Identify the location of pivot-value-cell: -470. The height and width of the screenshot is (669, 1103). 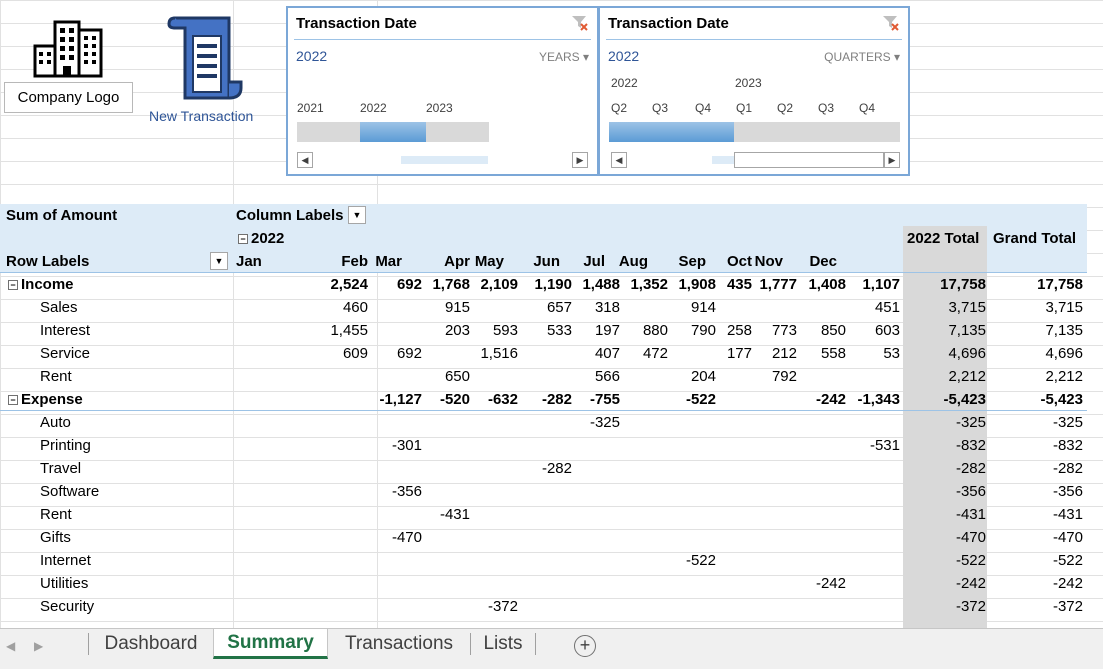
(406, 537).